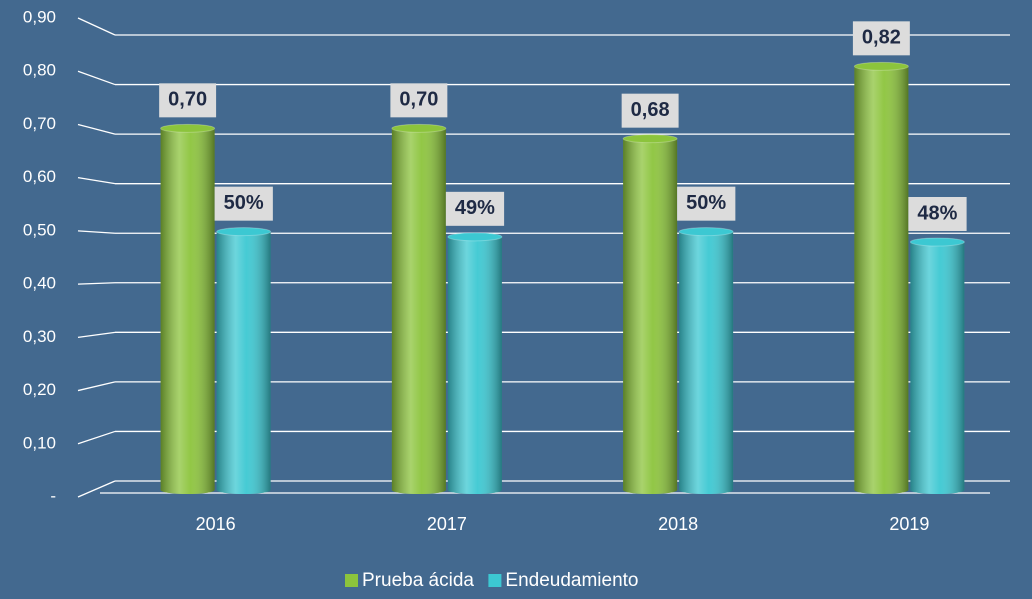  What do you see at coordinates (678, 524) in the screenshot?
I see `x-tick-label: 2018` at bounding box center [678, 524].